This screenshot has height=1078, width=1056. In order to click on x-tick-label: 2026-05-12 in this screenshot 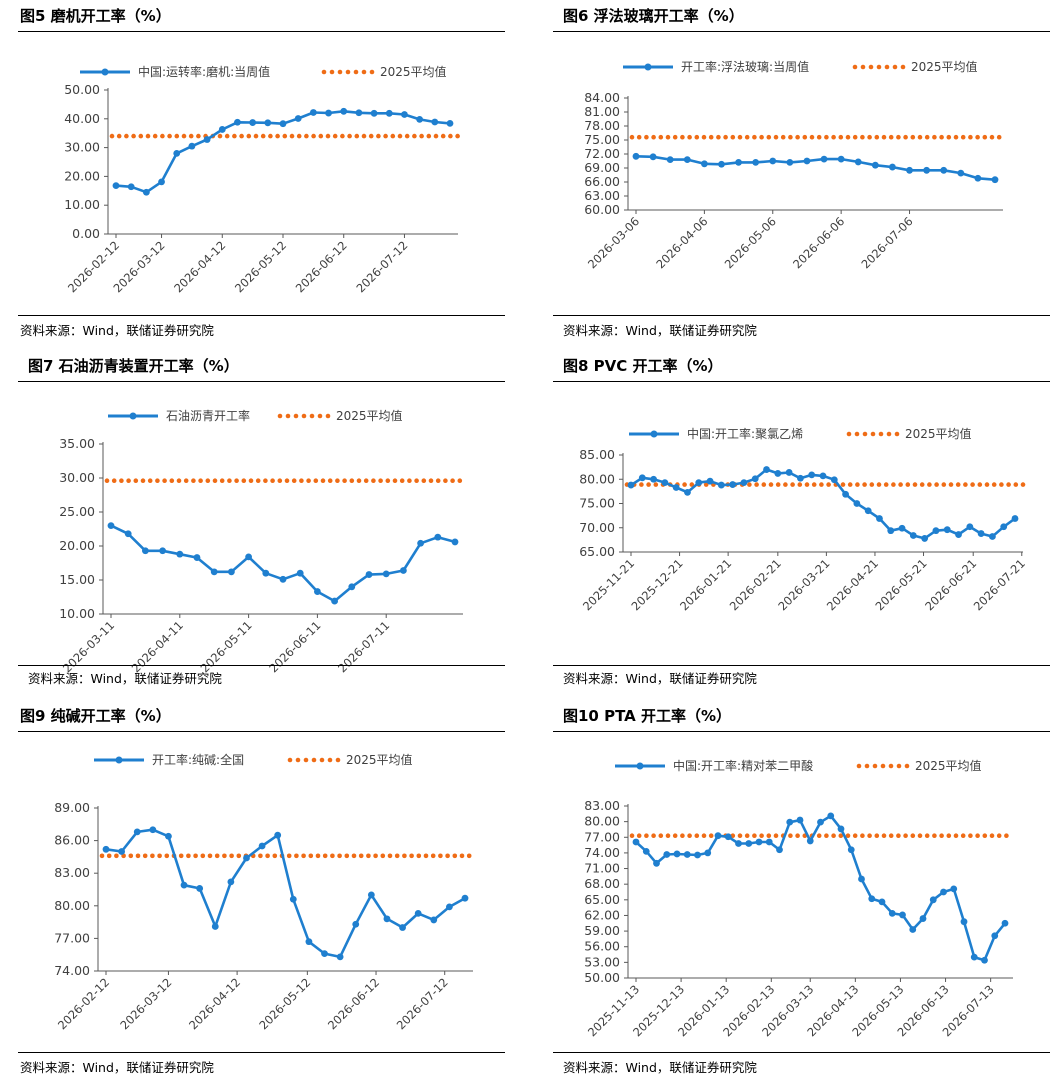, I will do `click(284, 1003)`.